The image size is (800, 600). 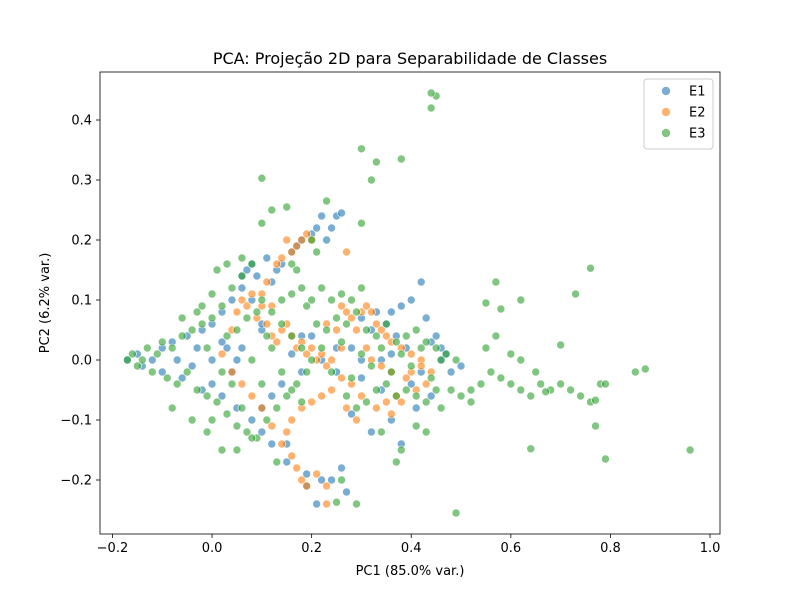 What do you see at coordinates (678, 114) in the screenshot?
I see `legend: E1 E2 E3` at bounding box center [678, 114].